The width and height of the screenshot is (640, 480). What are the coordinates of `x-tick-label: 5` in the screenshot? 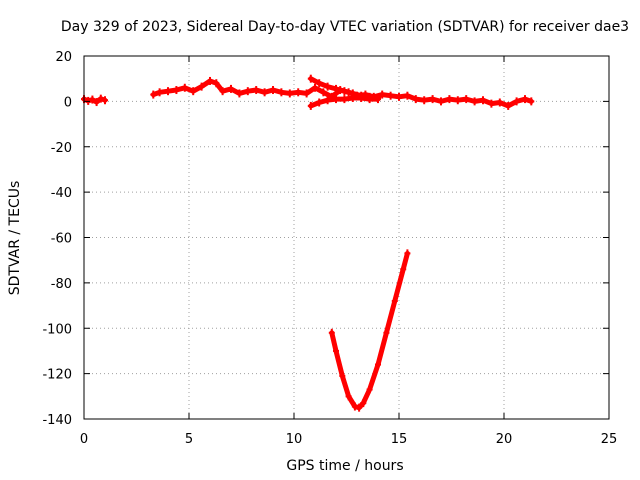 It's located at (189, 439).